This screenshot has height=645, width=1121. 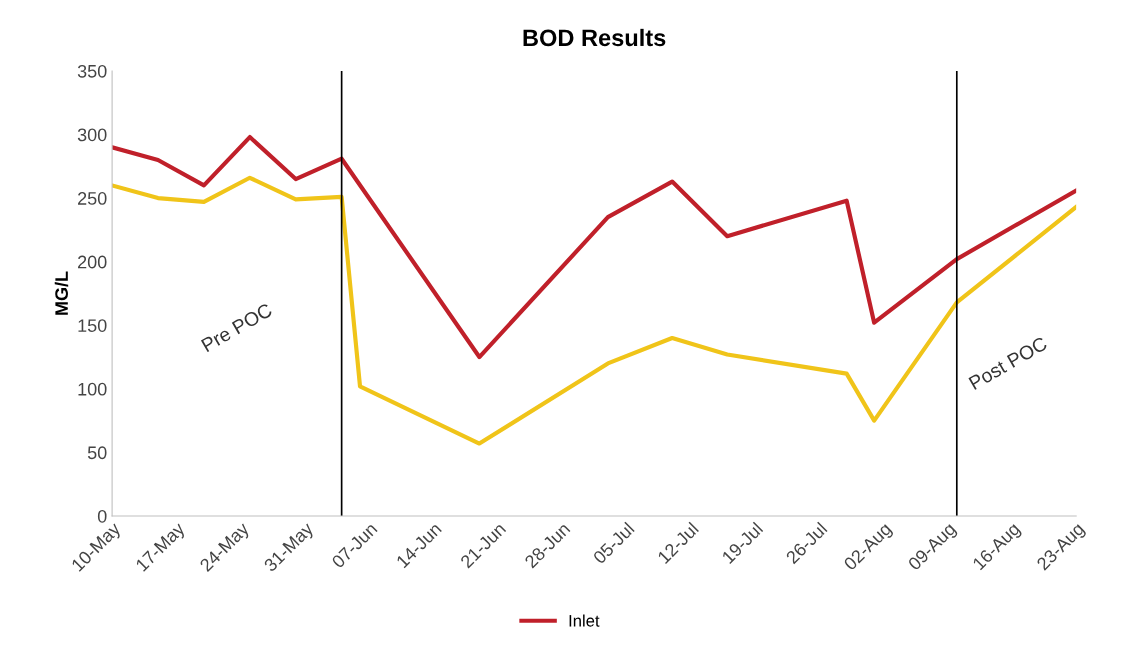 I want to click on y-tick-label: 250, so click(x=92, y=198).